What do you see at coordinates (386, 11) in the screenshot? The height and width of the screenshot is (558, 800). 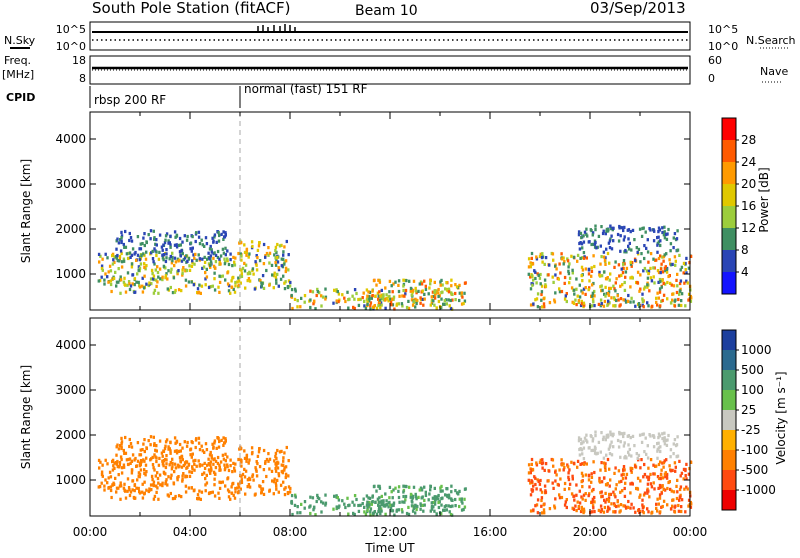 I see `beam-label: Beam 10` at bounding box center [386, 11].